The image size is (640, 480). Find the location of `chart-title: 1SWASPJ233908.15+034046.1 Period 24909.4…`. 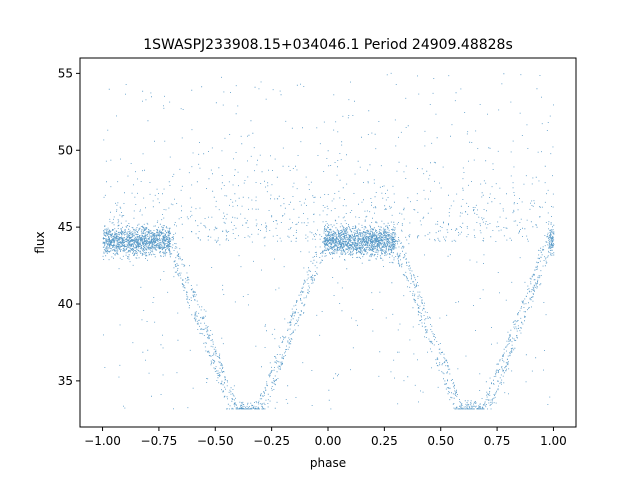

chart-title: 1SWASPJ233908.15+034046.1 Period 24909.4… is located at coordinates (328, 45).